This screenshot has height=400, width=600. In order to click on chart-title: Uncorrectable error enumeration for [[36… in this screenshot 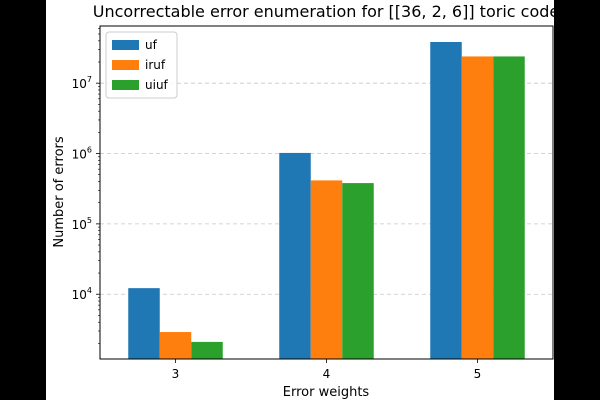, I will do `click(323, 11)`.